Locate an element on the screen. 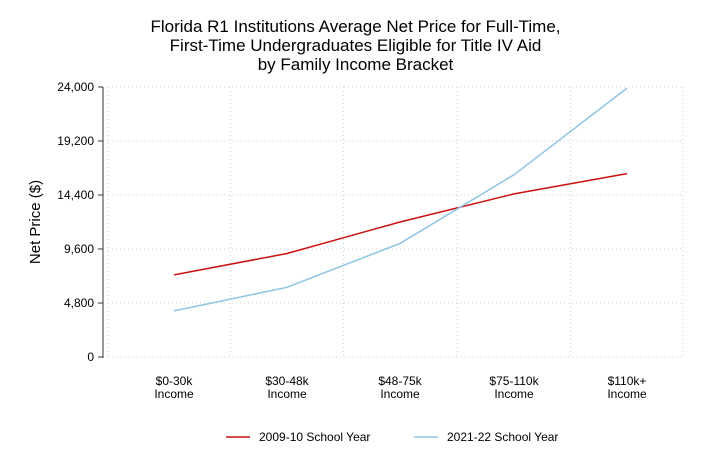 This screenshot has height=474, width=711. y-axis-label: Net Price ($) is located at coordinates (35, 222).